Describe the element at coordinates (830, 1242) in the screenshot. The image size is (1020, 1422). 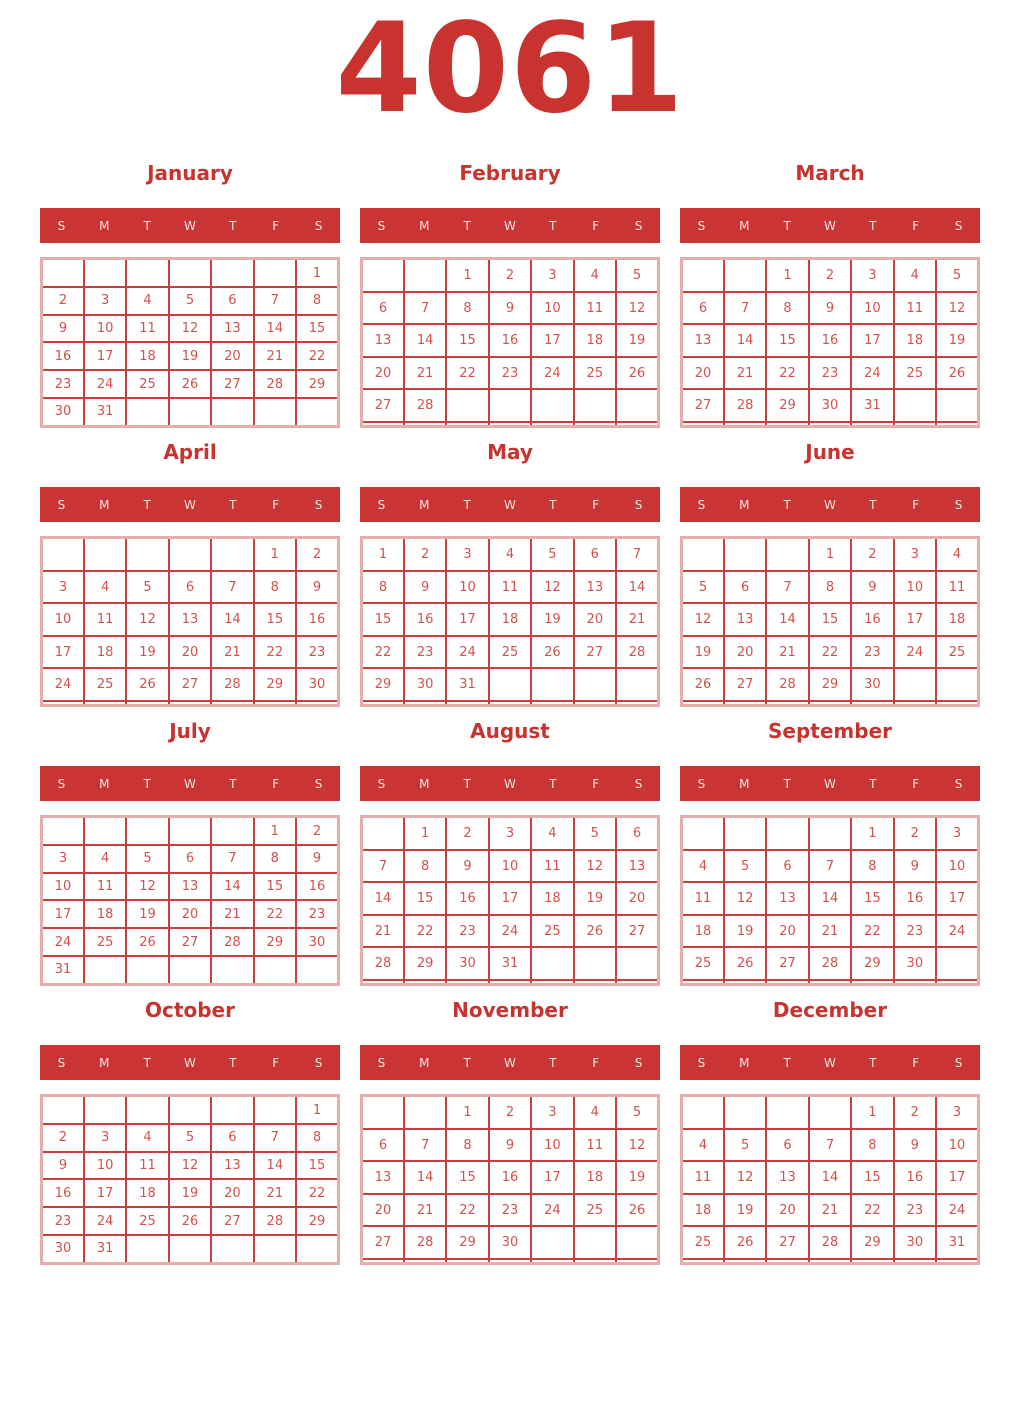
I see `week-row: 25 26 27 28 29 30 31` at that location.